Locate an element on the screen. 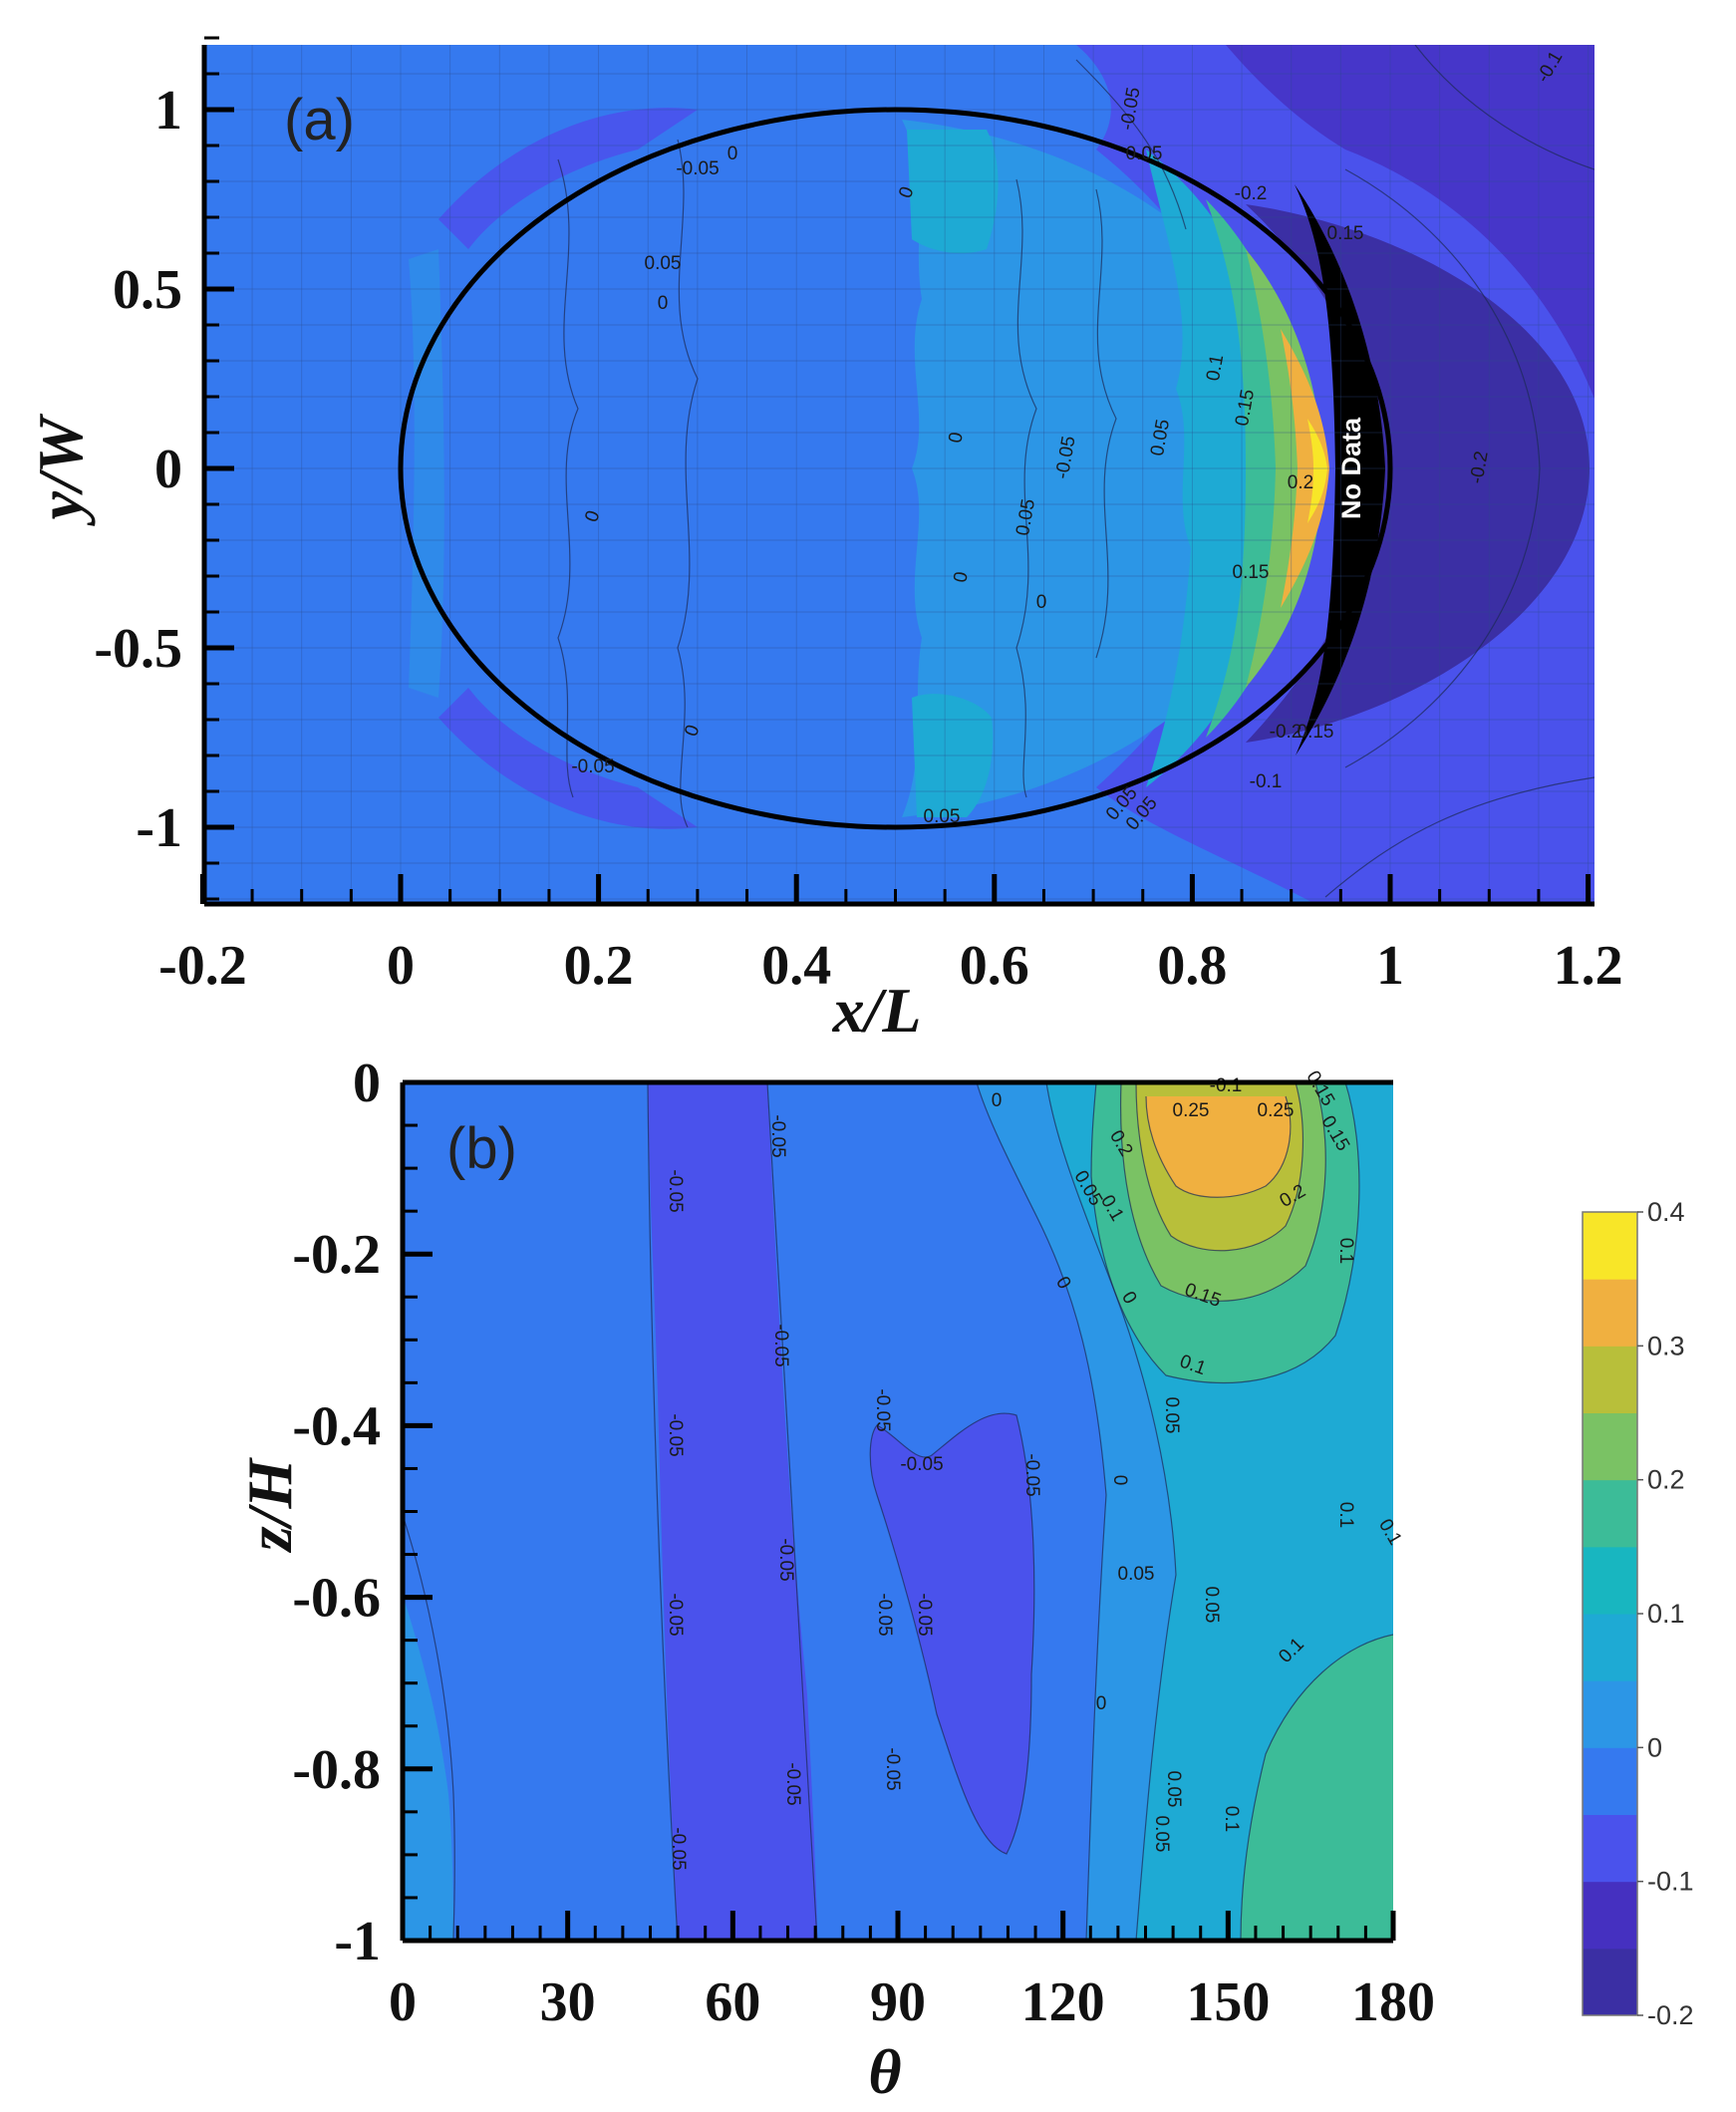 This screenshot has width=1736, height=2112. panel-a-x-tick-label: 1 is located at coordinates (1390, 966).